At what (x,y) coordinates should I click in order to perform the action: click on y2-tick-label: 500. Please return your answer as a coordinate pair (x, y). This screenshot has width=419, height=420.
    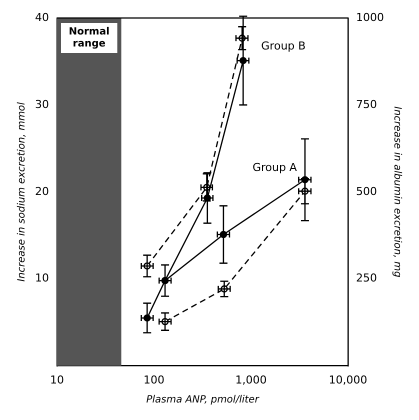
    Looking at the image, I should click on (367, 191).